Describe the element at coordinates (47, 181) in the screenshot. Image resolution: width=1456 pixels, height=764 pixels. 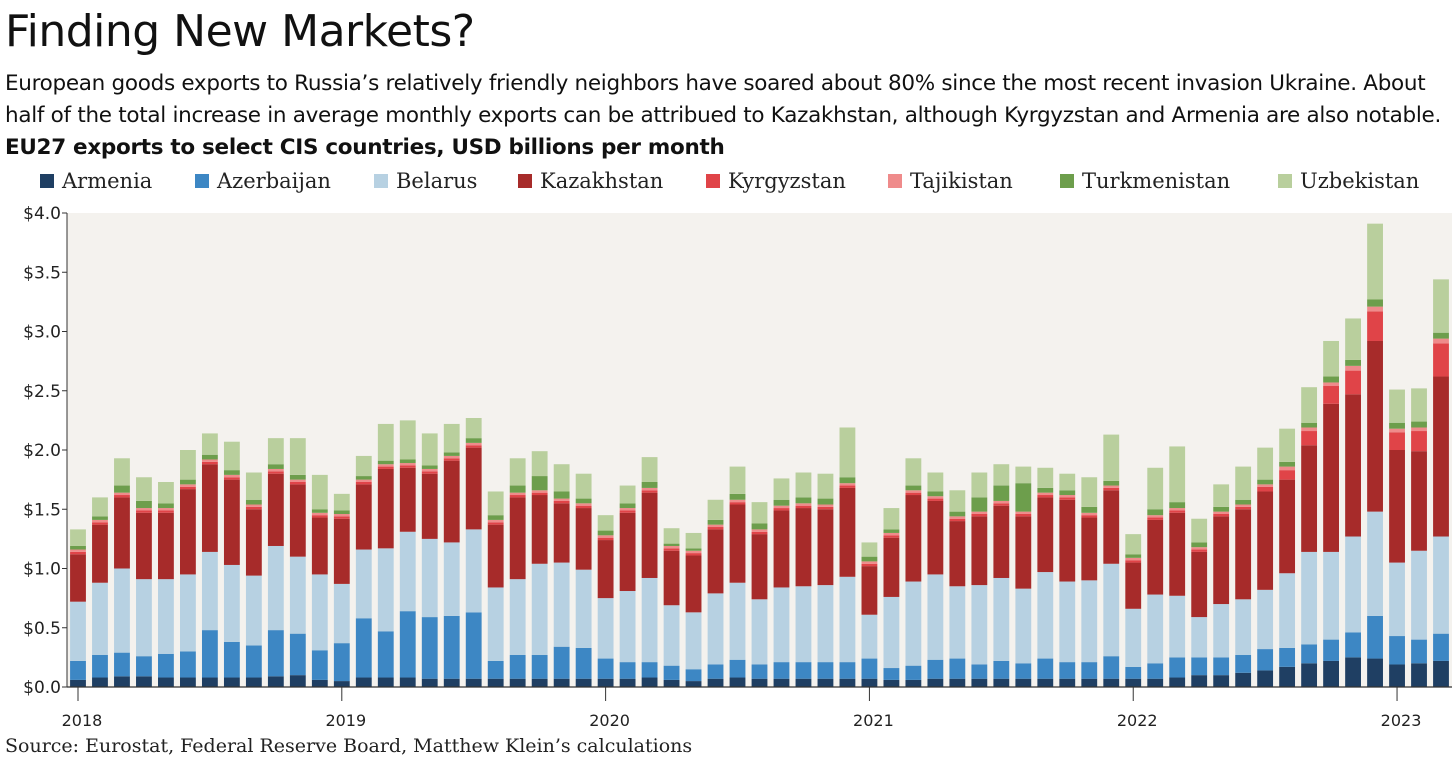
I see `legend-swatch-armenia` at that location.